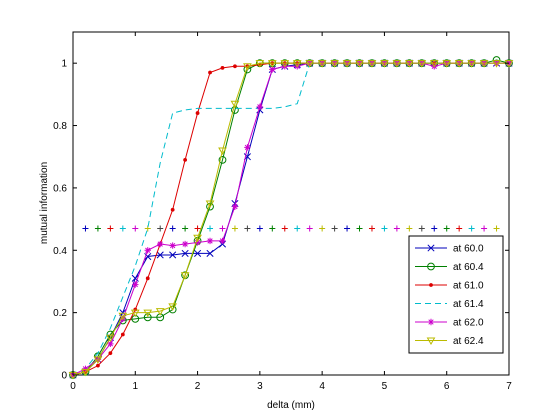  I want to click on legend-entry: at 62.0, so click(449, 323).